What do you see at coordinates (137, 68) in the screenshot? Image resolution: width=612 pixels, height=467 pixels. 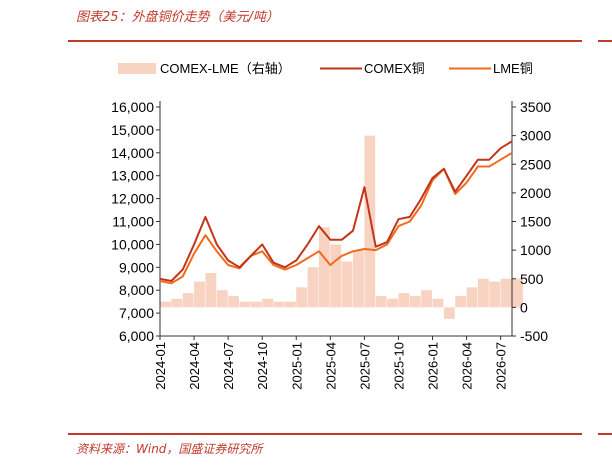 I see `legend-swatch-spread` at bounding box center [137, 68].